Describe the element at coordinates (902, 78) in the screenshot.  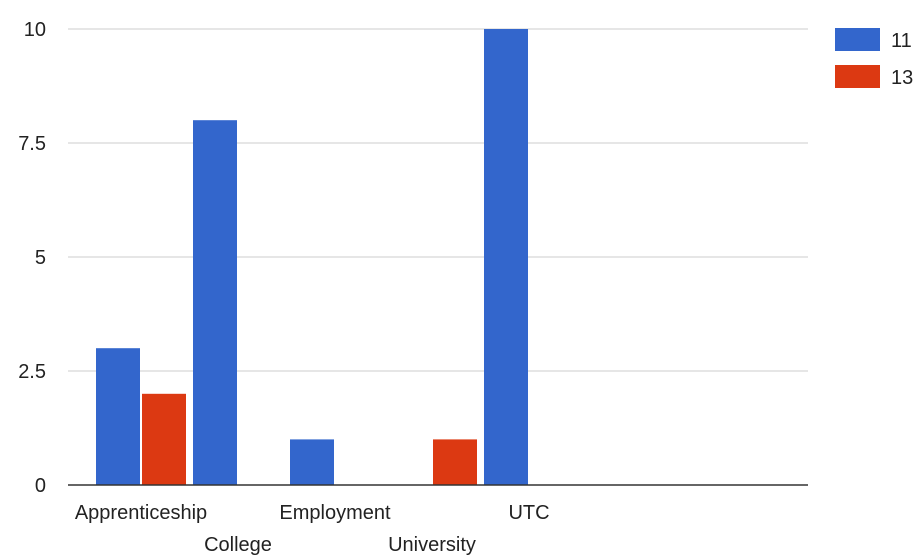
I see `legend-label: 13` at that location.